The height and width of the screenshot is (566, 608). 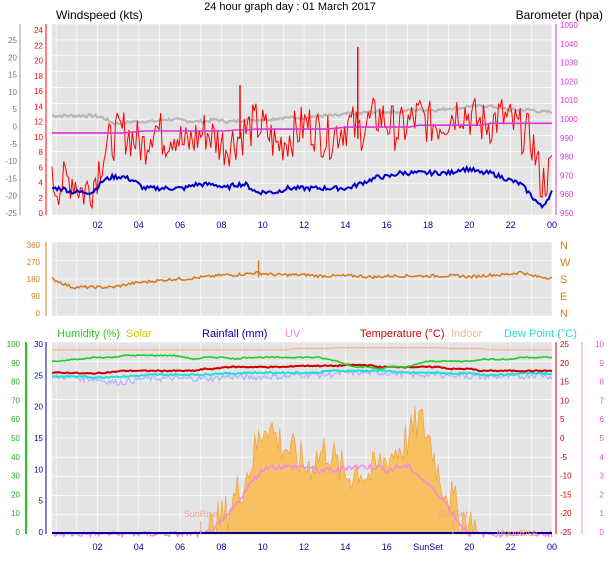 I want to click on uv-axis-tick-label: 10, so click(x=599, y=344).